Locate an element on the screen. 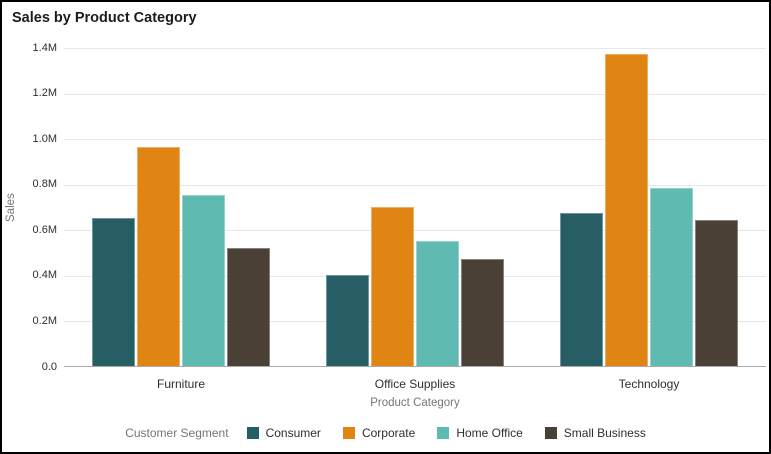 The height and width of the screenshot is (454, 771). legend-label: Corporate is located at coordinates (388, 433).